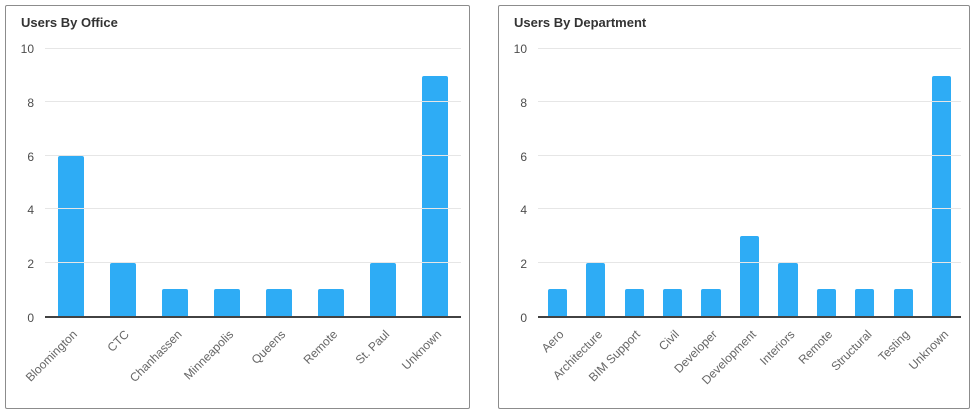 The image size is (977, 420). I want to click on bar-slot-testing, so click(903, 182).